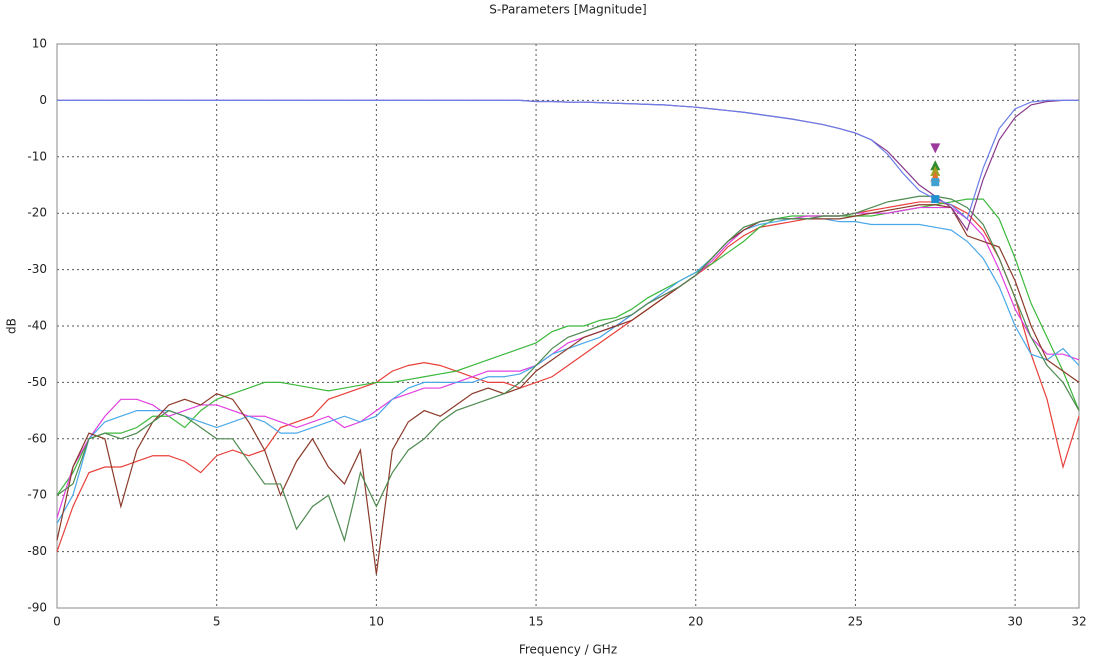 The height and width of the screenshot is (663, 1108). Describe the element at coordinates (37, 551) in the screenshot. I see `y-tick-label: -80` at that location.